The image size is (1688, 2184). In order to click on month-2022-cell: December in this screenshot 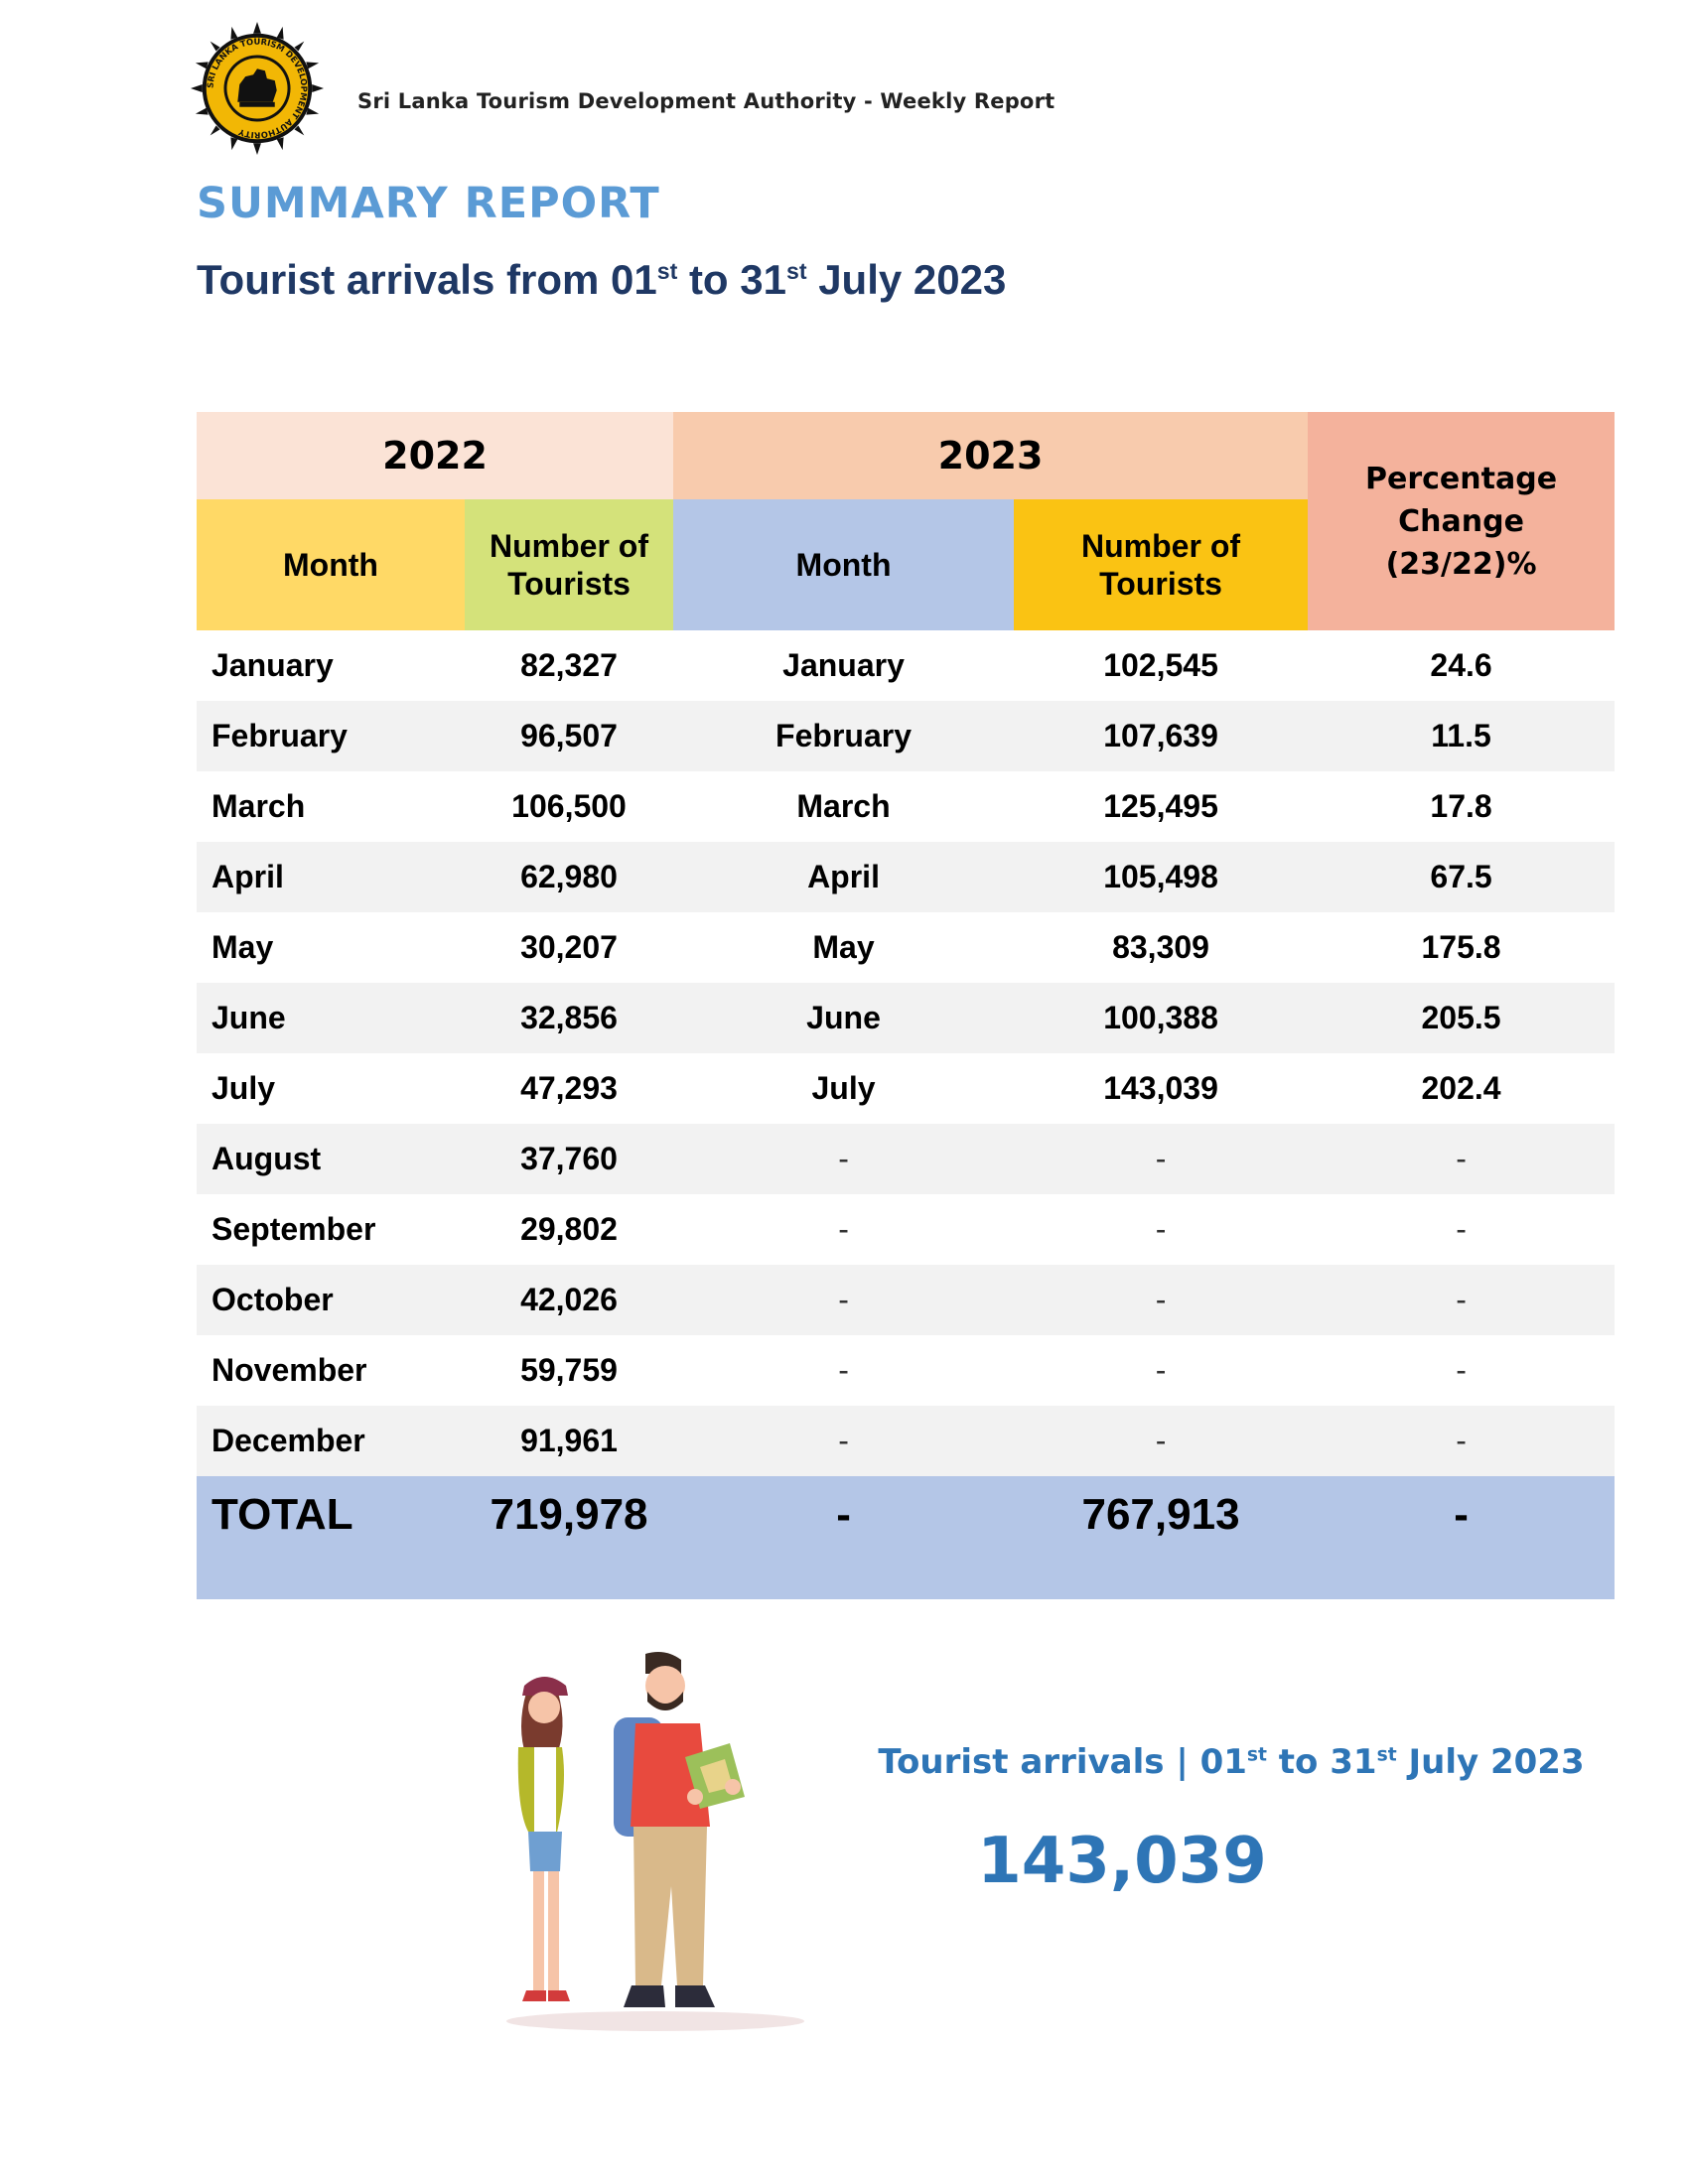, I will do `click(331, 1441)`.